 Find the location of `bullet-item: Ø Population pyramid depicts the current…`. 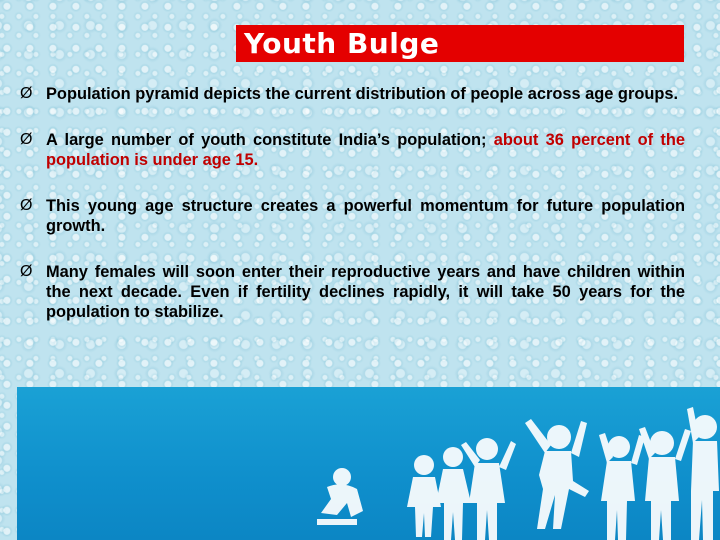

bullet-item: Ø Population pyramid depicts the current… is located at coordinates (352, 94).